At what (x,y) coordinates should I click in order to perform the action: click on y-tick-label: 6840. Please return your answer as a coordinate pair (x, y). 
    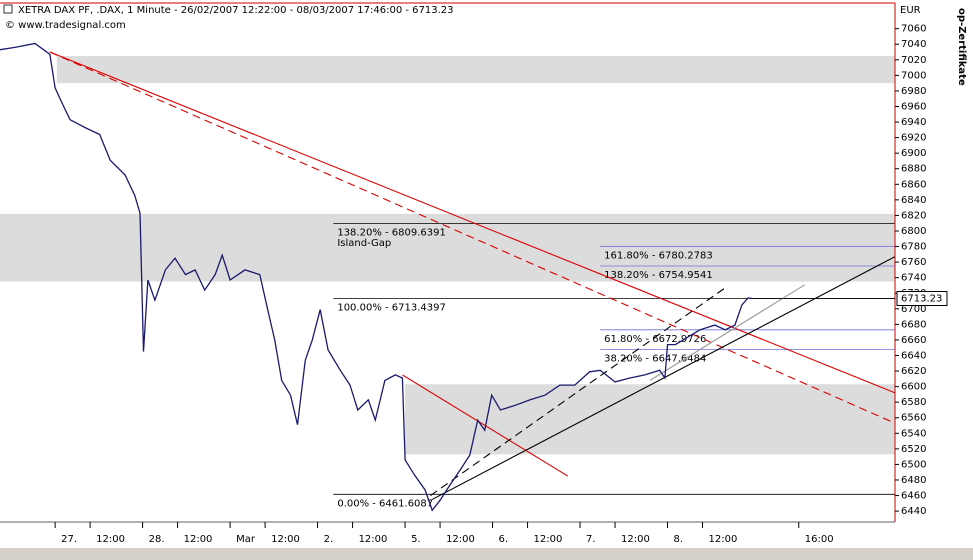
    Looking at the image, I should click on (913, 200).